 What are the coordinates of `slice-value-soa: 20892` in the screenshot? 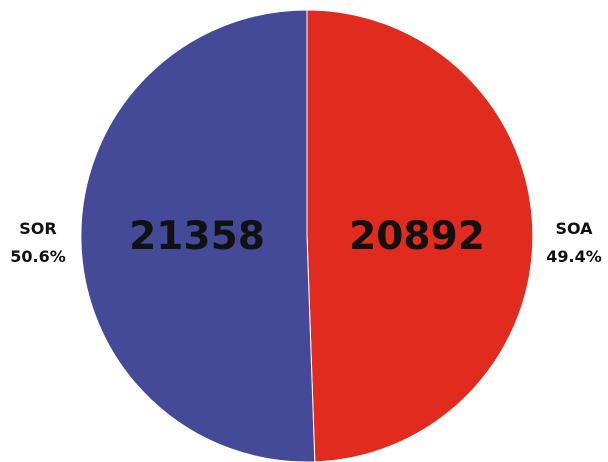 It's located at (417, 236).